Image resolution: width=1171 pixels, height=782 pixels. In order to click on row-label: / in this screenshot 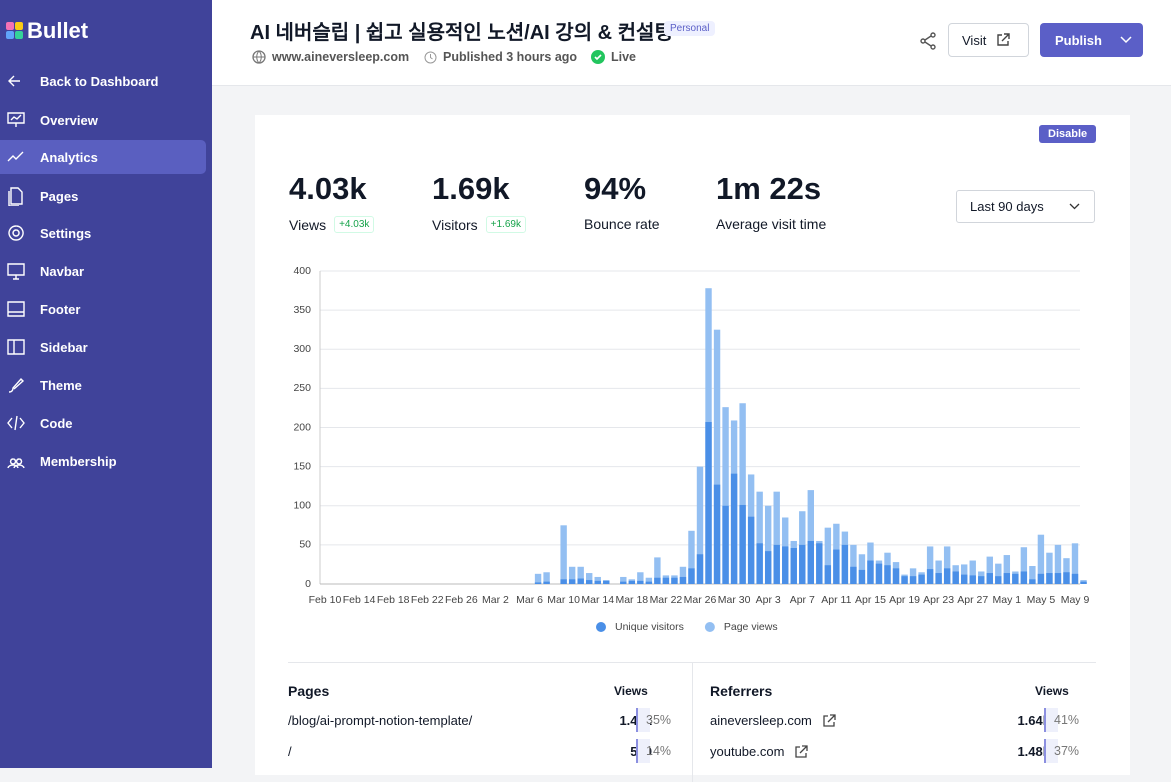, I will do `click(290, 751)`.